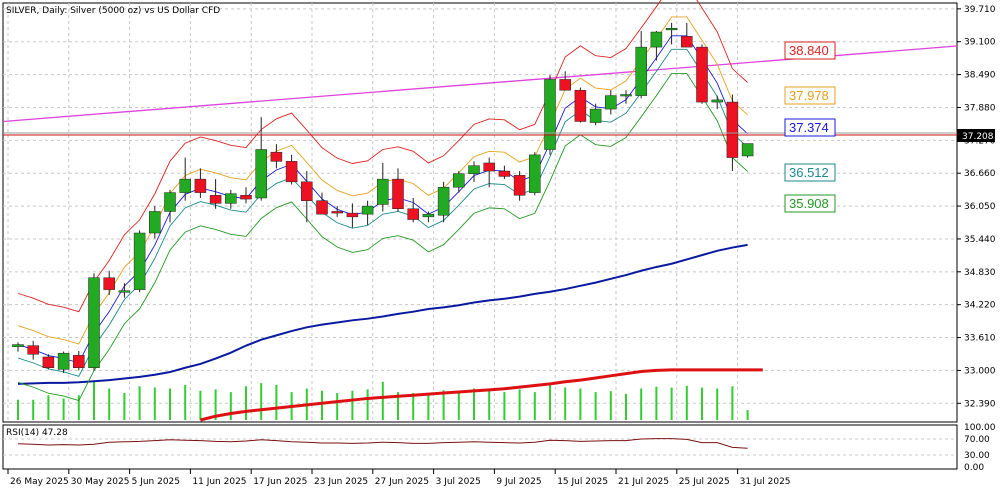 The image size is (1007, 494). What do you see at coordinates (765, 482) in the screenshot?
I see `time-tick-label: 31 Jul 2025` at bounding box center [765, 482].